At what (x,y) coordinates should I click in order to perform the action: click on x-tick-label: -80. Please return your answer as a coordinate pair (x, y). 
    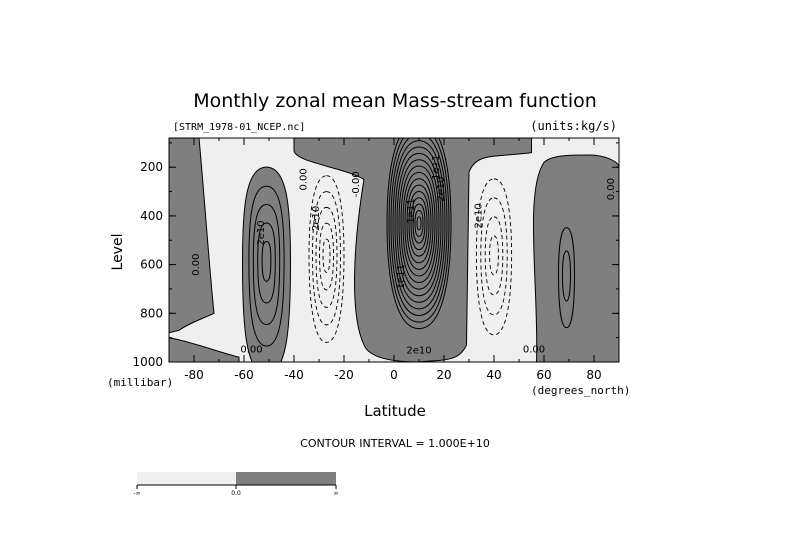
    Looking at the image, I should click on (194, 375).